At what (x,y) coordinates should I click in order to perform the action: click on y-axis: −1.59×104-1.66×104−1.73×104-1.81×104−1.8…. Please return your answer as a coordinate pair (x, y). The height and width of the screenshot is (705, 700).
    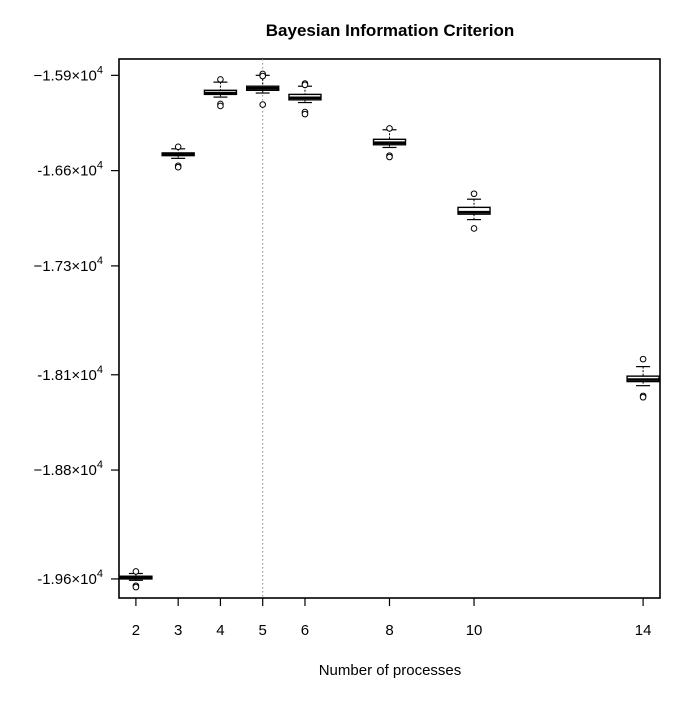
    Looking at the image, I should click on (76, 326).